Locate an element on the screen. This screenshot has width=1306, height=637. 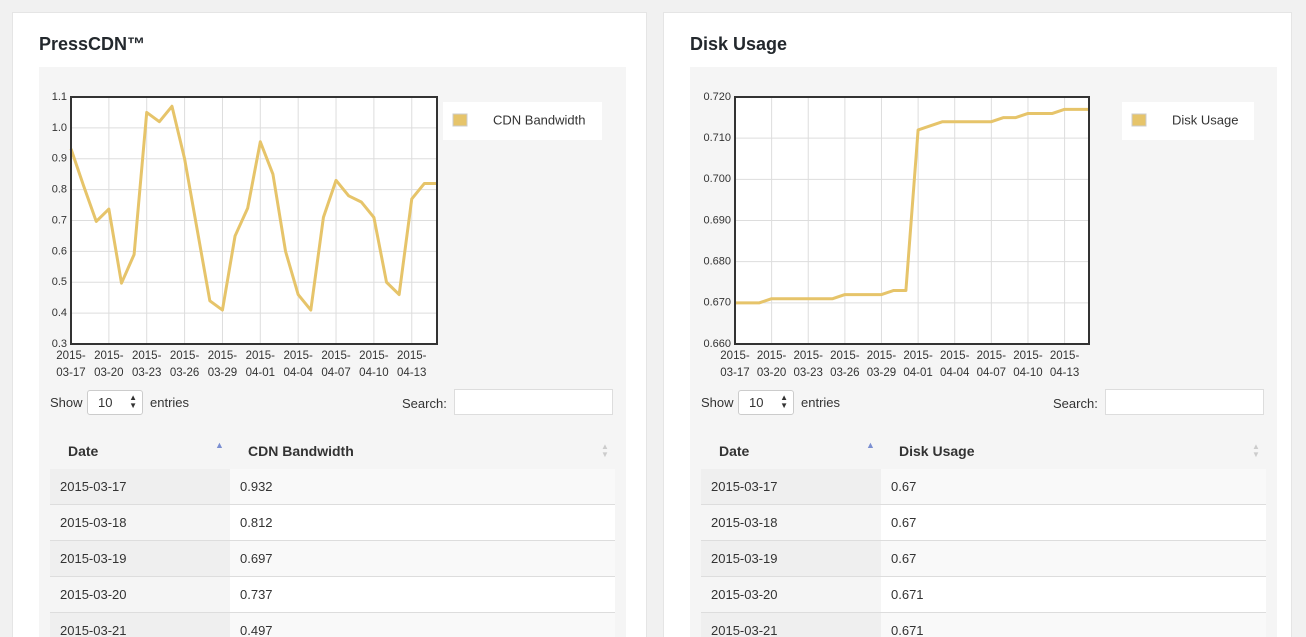
y-tick-label: 0.3 is located at coordinates (59, 344).